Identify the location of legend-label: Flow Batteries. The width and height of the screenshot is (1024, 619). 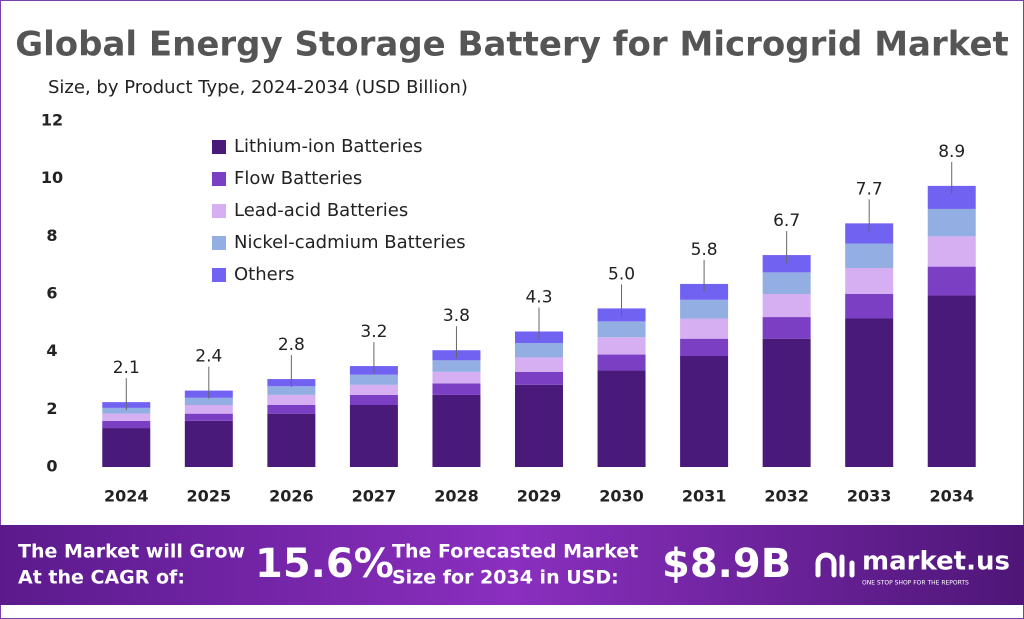
(298, 178).